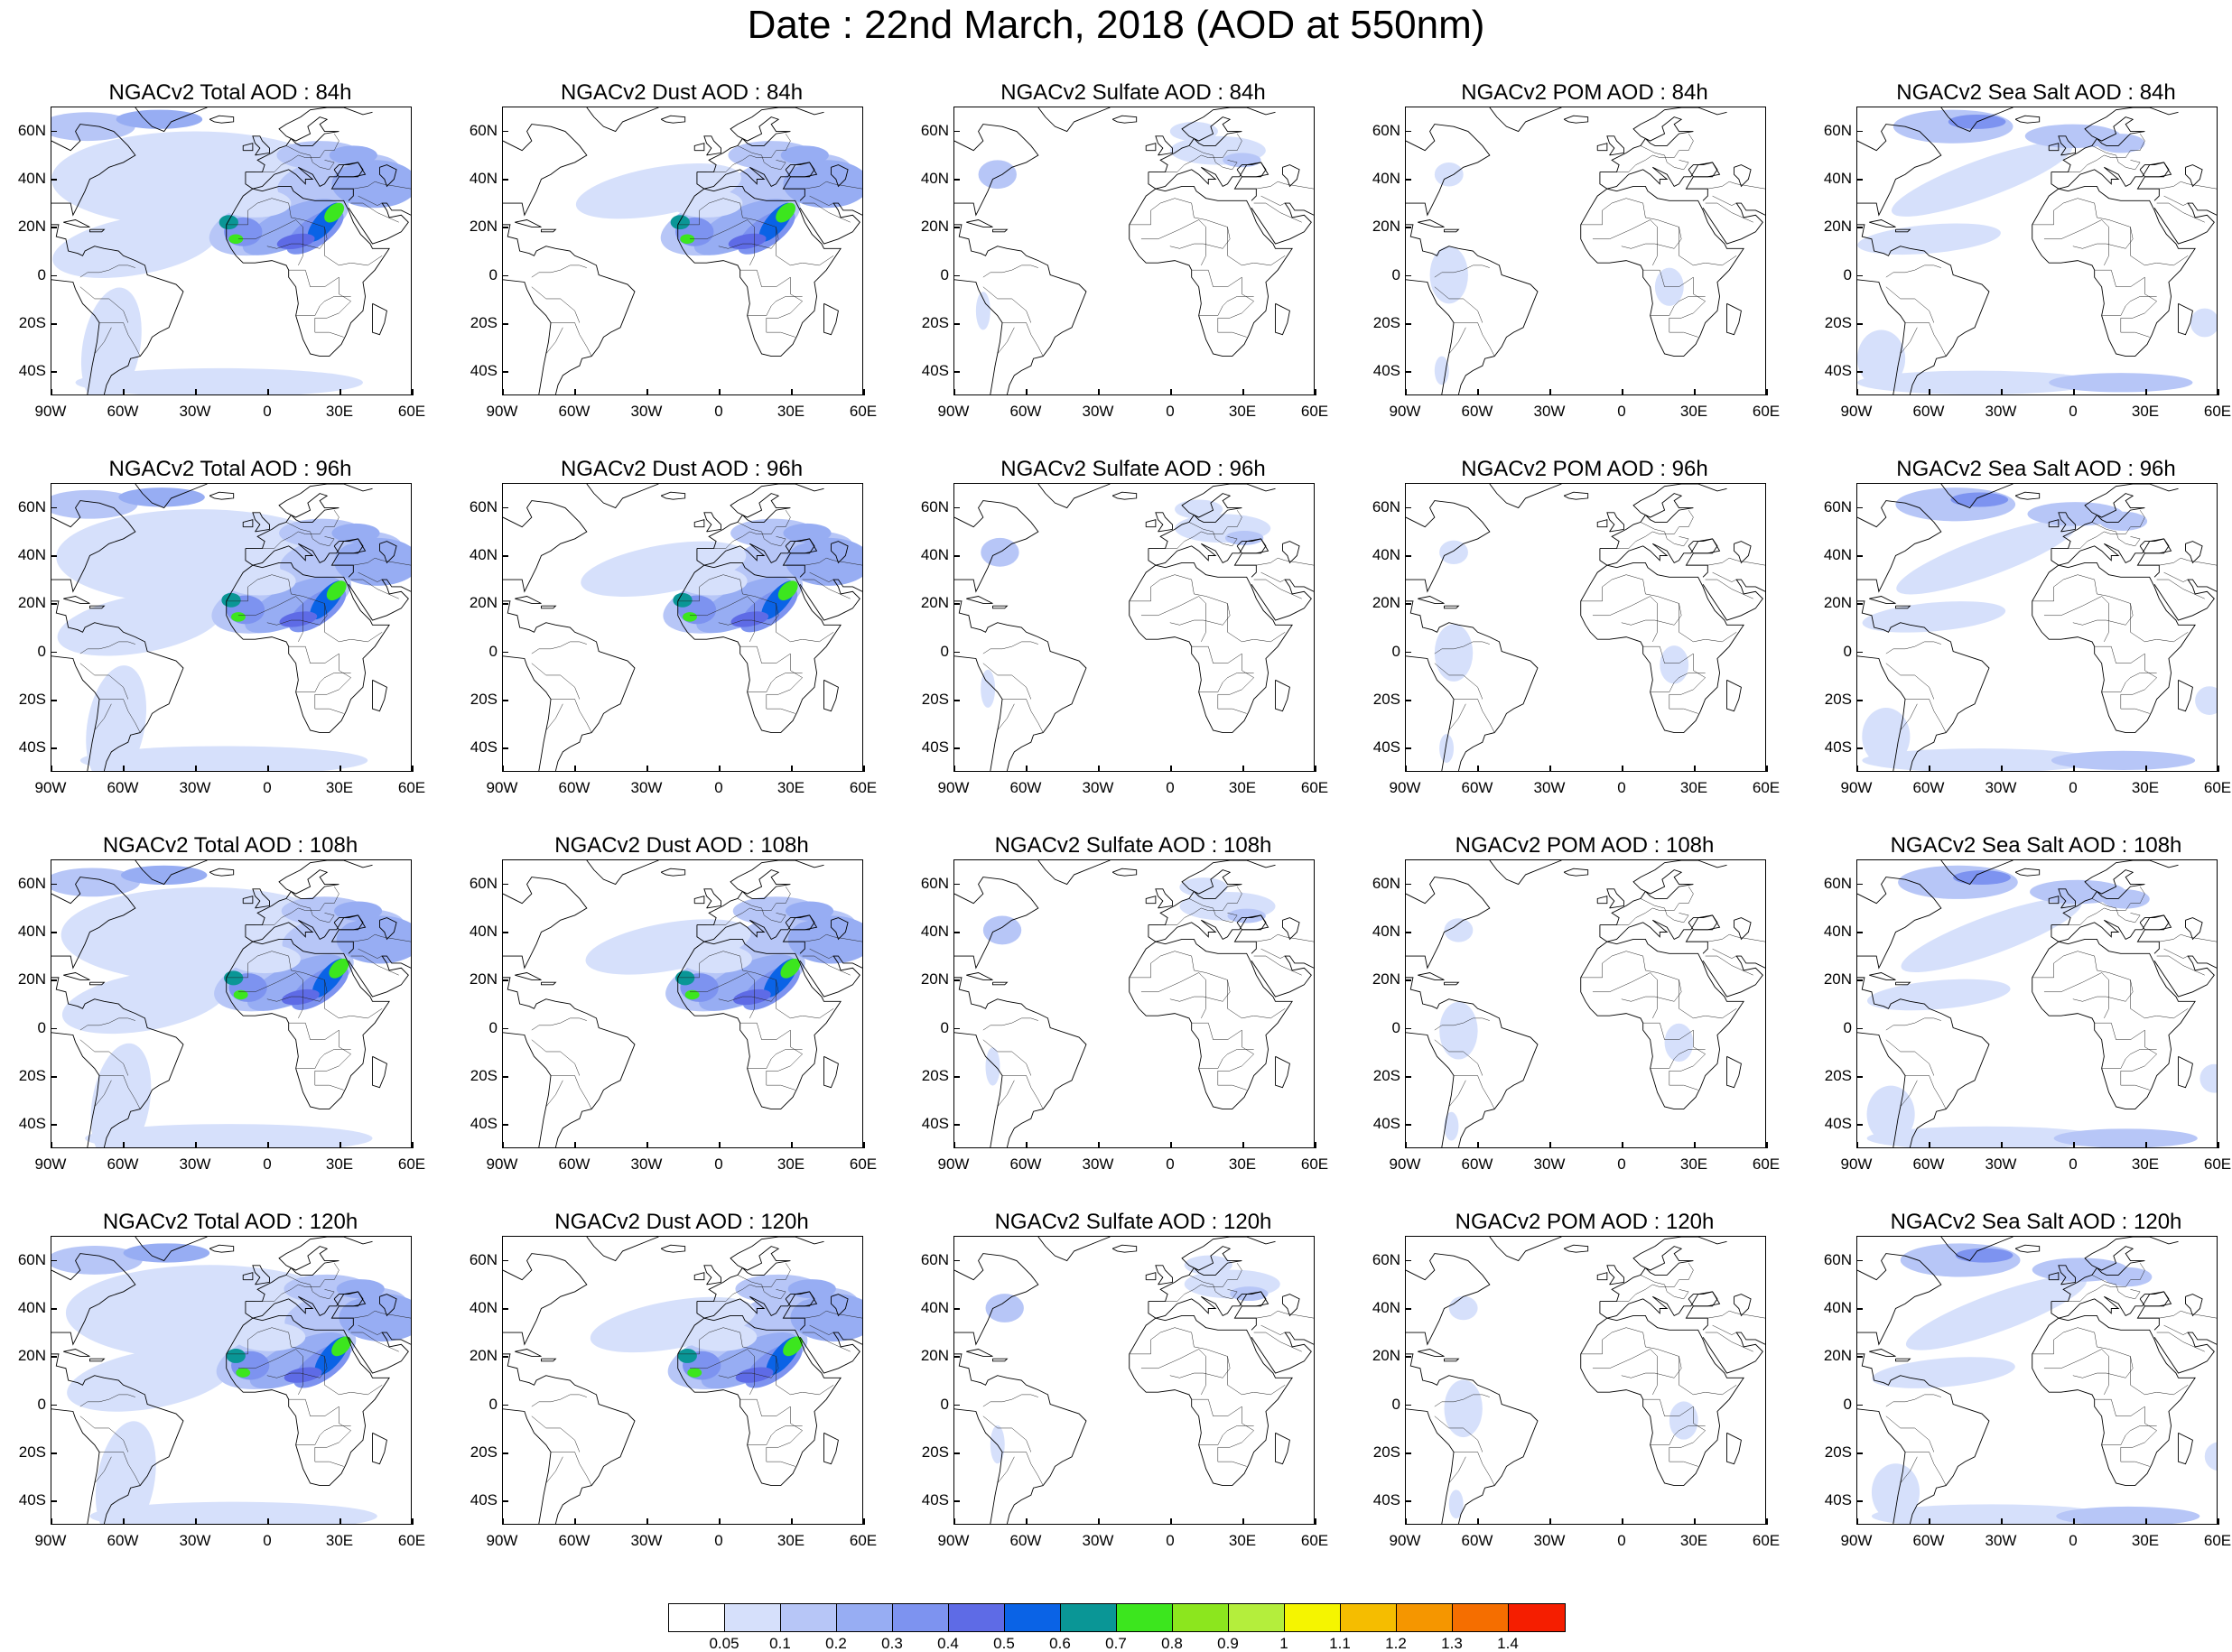 This screenshot has width=2232, height=1652. What do you see at coordinates (1693, 787) in the screenshot?
I see `lon-tick-label: 30E` at bounding box center [1693, 787].